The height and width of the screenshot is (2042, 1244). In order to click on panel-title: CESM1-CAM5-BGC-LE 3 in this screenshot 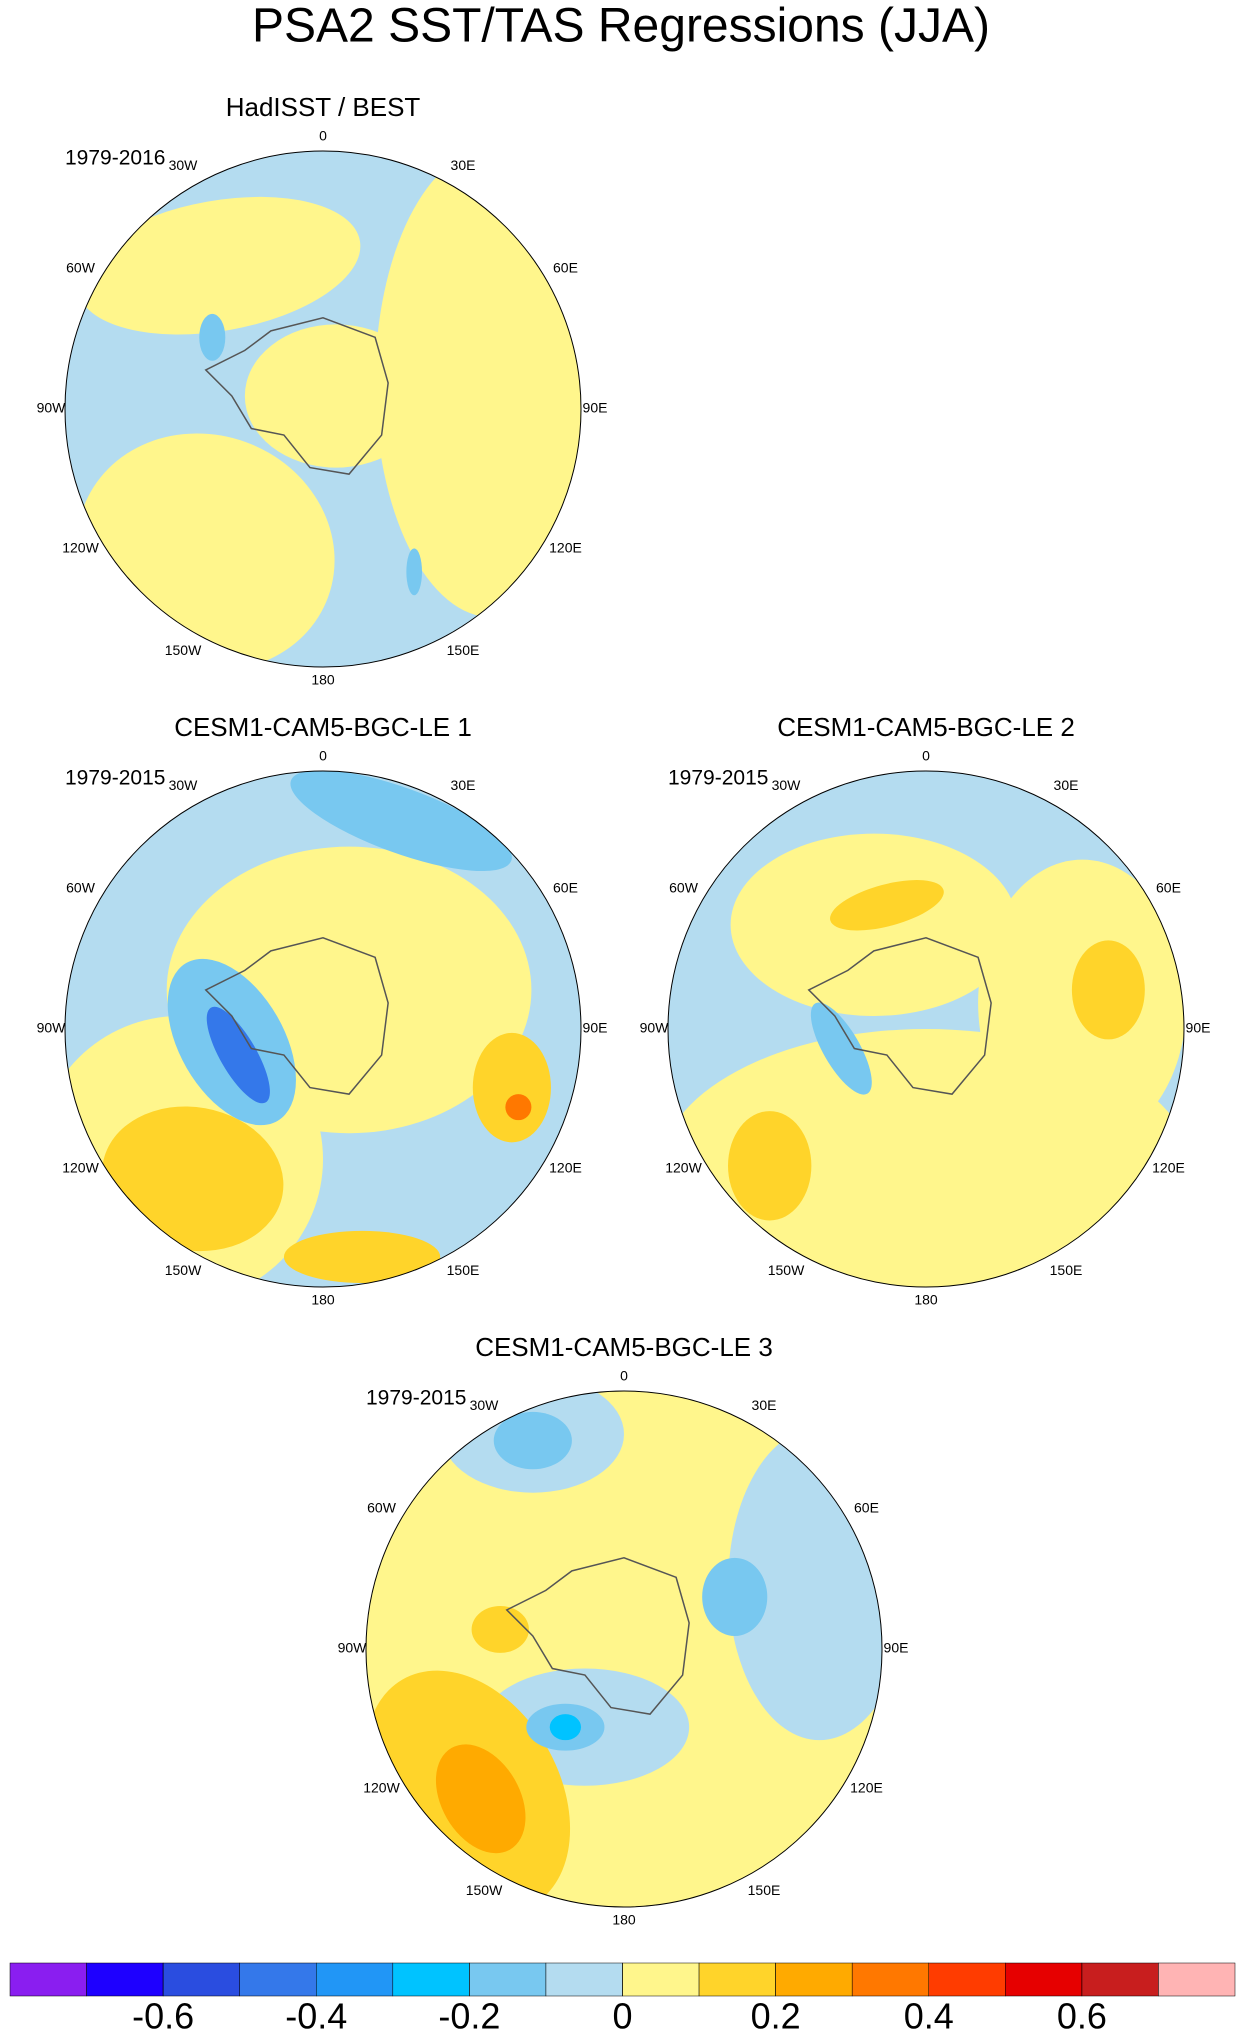, I will do `click(624, 1347)`.